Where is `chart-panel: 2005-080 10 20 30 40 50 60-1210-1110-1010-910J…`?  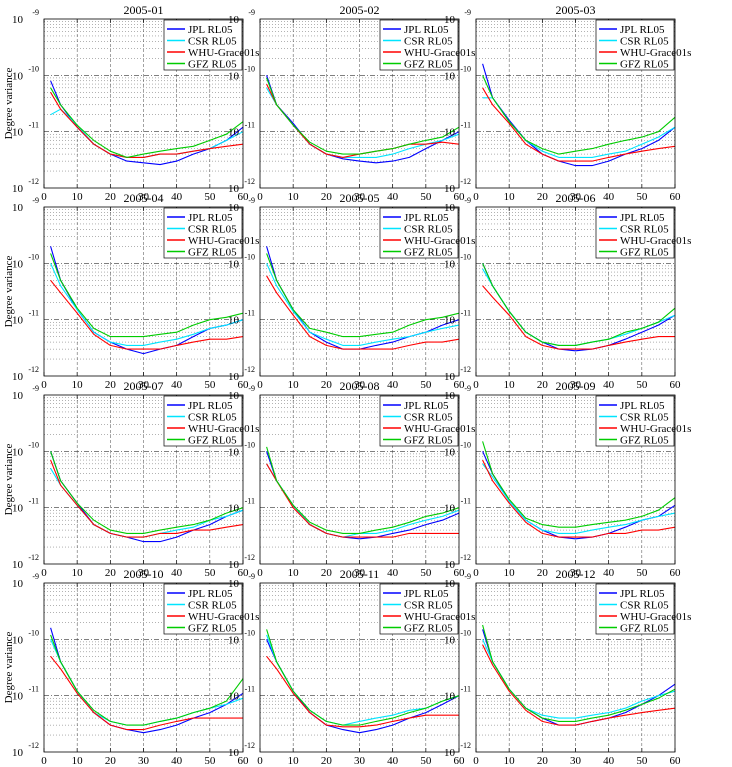 chart-panel: 2005-080 10 20 30 40 50 60-1210-1110-1010-910J… is located at coordinates (351, 479).